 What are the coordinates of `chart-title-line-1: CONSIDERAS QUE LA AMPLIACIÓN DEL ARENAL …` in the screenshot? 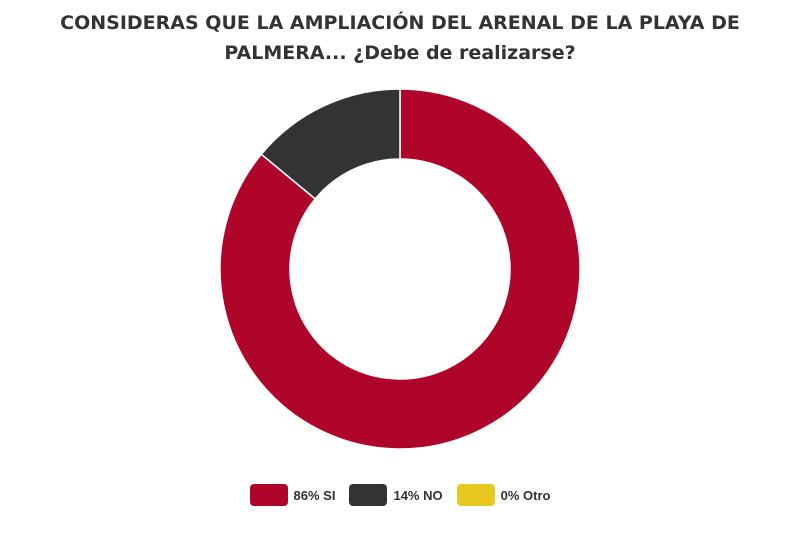 It's located at (400, 23).